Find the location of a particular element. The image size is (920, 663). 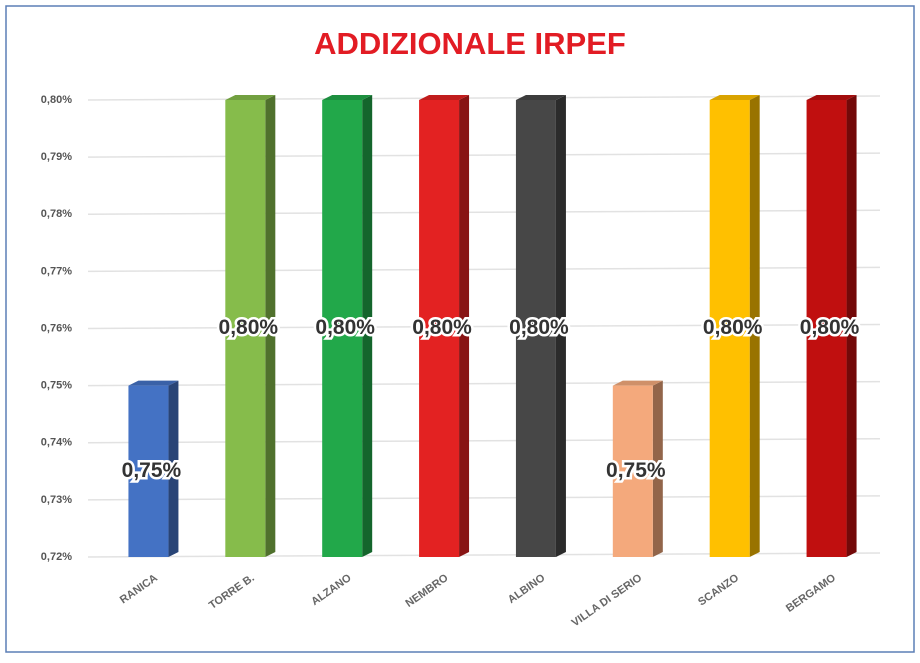

chart-title: ADDIZIONALE IRPEF is located at coordinates (470, 43).